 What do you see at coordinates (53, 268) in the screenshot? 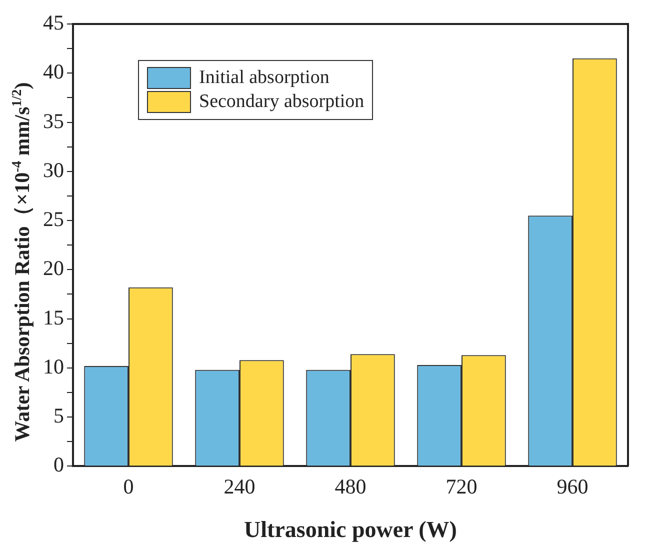
I see `y-tick-label: 20` at bounding box center [53, 268].